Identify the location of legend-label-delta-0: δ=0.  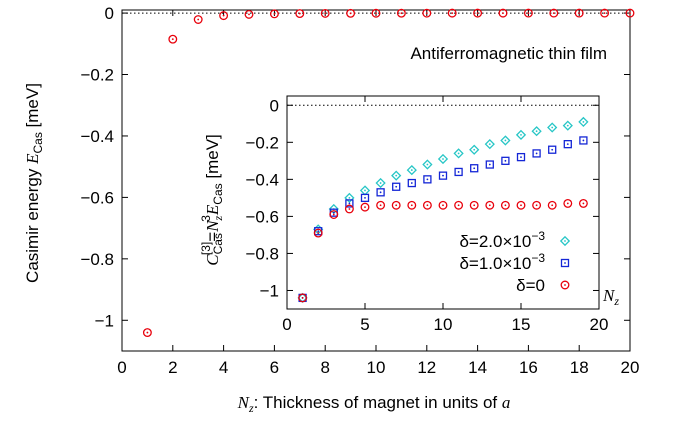
(530, 285).